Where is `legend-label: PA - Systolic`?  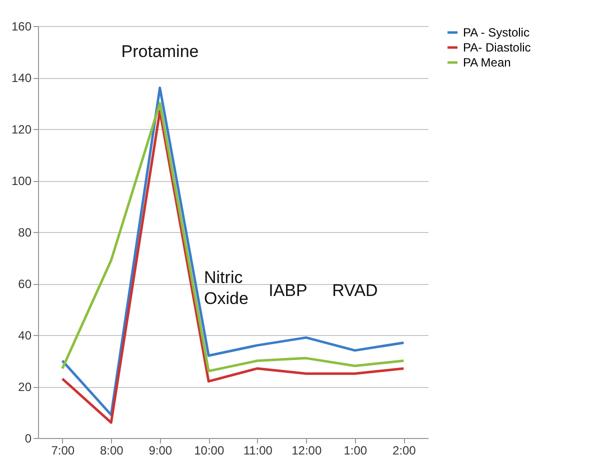 legend-label: PA - Systolic is located at coordinates (496, 33).